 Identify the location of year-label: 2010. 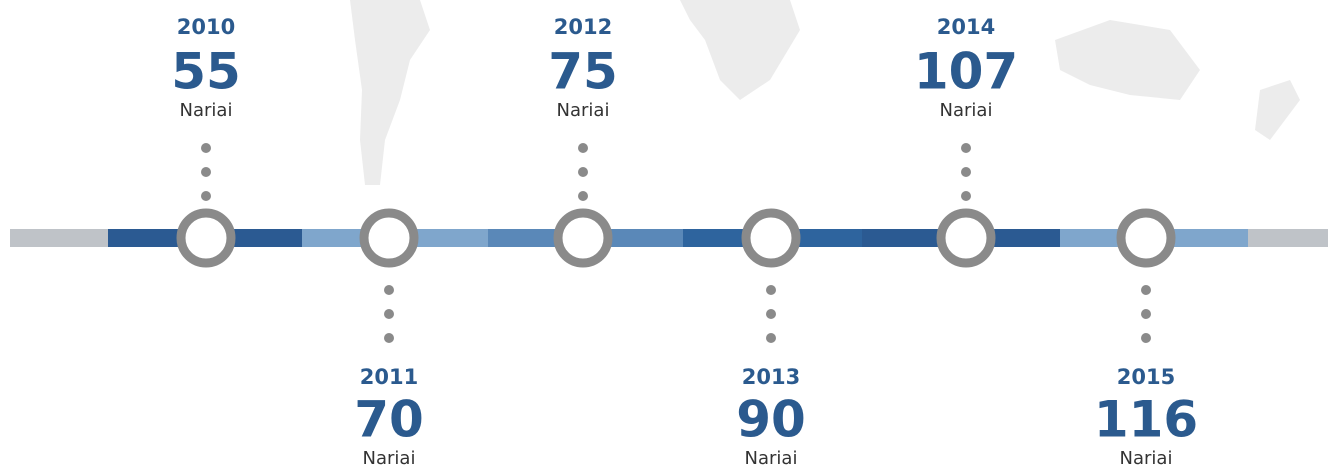
(206, 27).